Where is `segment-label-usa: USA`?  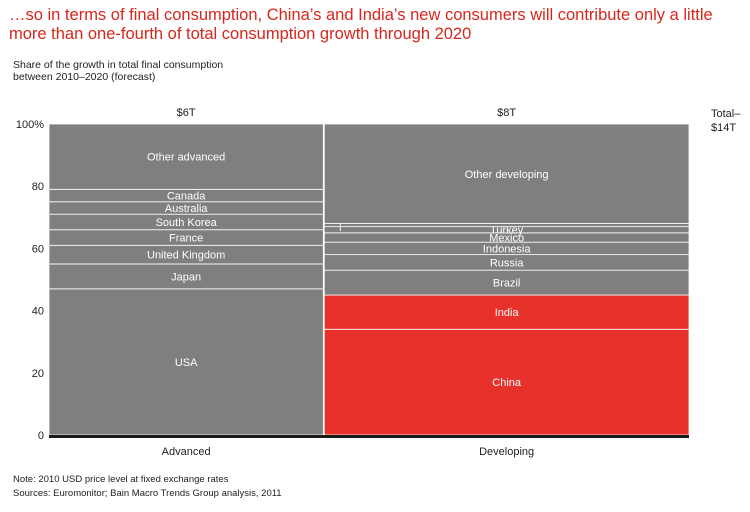
segment-label-usa: USA is located at coordinates (186, 363).